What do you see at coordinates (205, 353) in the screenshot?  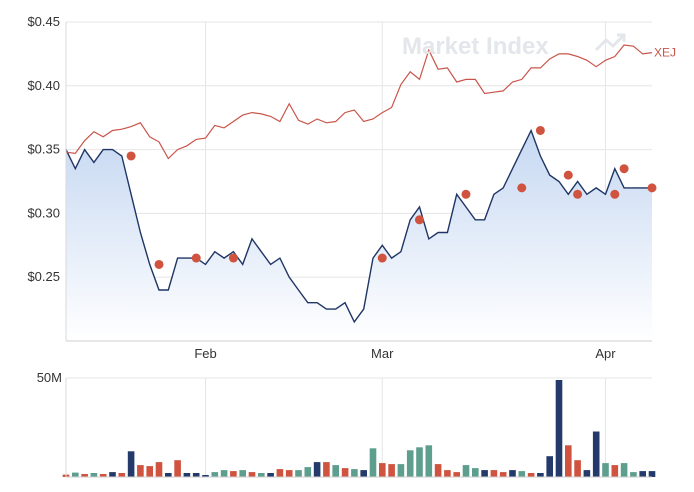 I see `x-tick-label: Feb` at bounding box center [205, 353].